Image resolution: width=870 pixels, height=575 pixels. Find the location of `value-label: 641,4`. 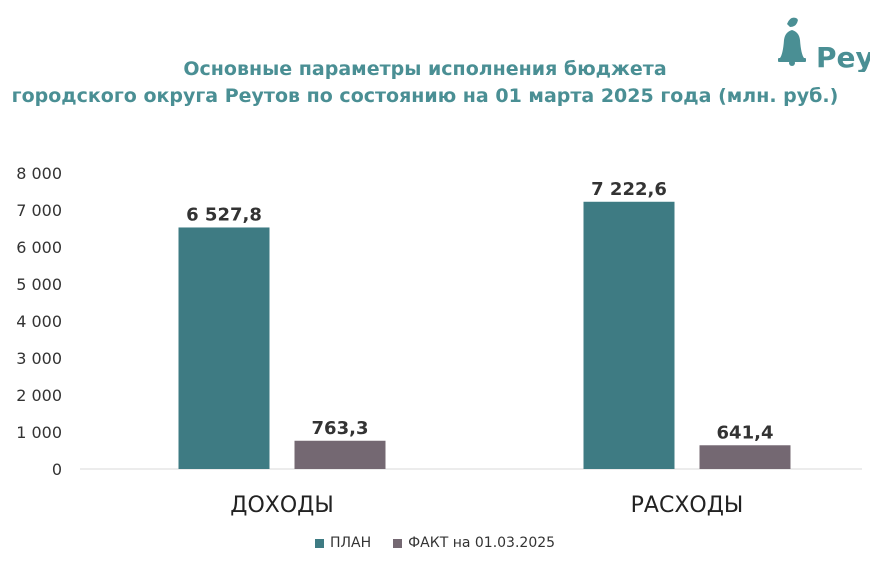

value-label: 641,4 is located at coordinates (745, 432).